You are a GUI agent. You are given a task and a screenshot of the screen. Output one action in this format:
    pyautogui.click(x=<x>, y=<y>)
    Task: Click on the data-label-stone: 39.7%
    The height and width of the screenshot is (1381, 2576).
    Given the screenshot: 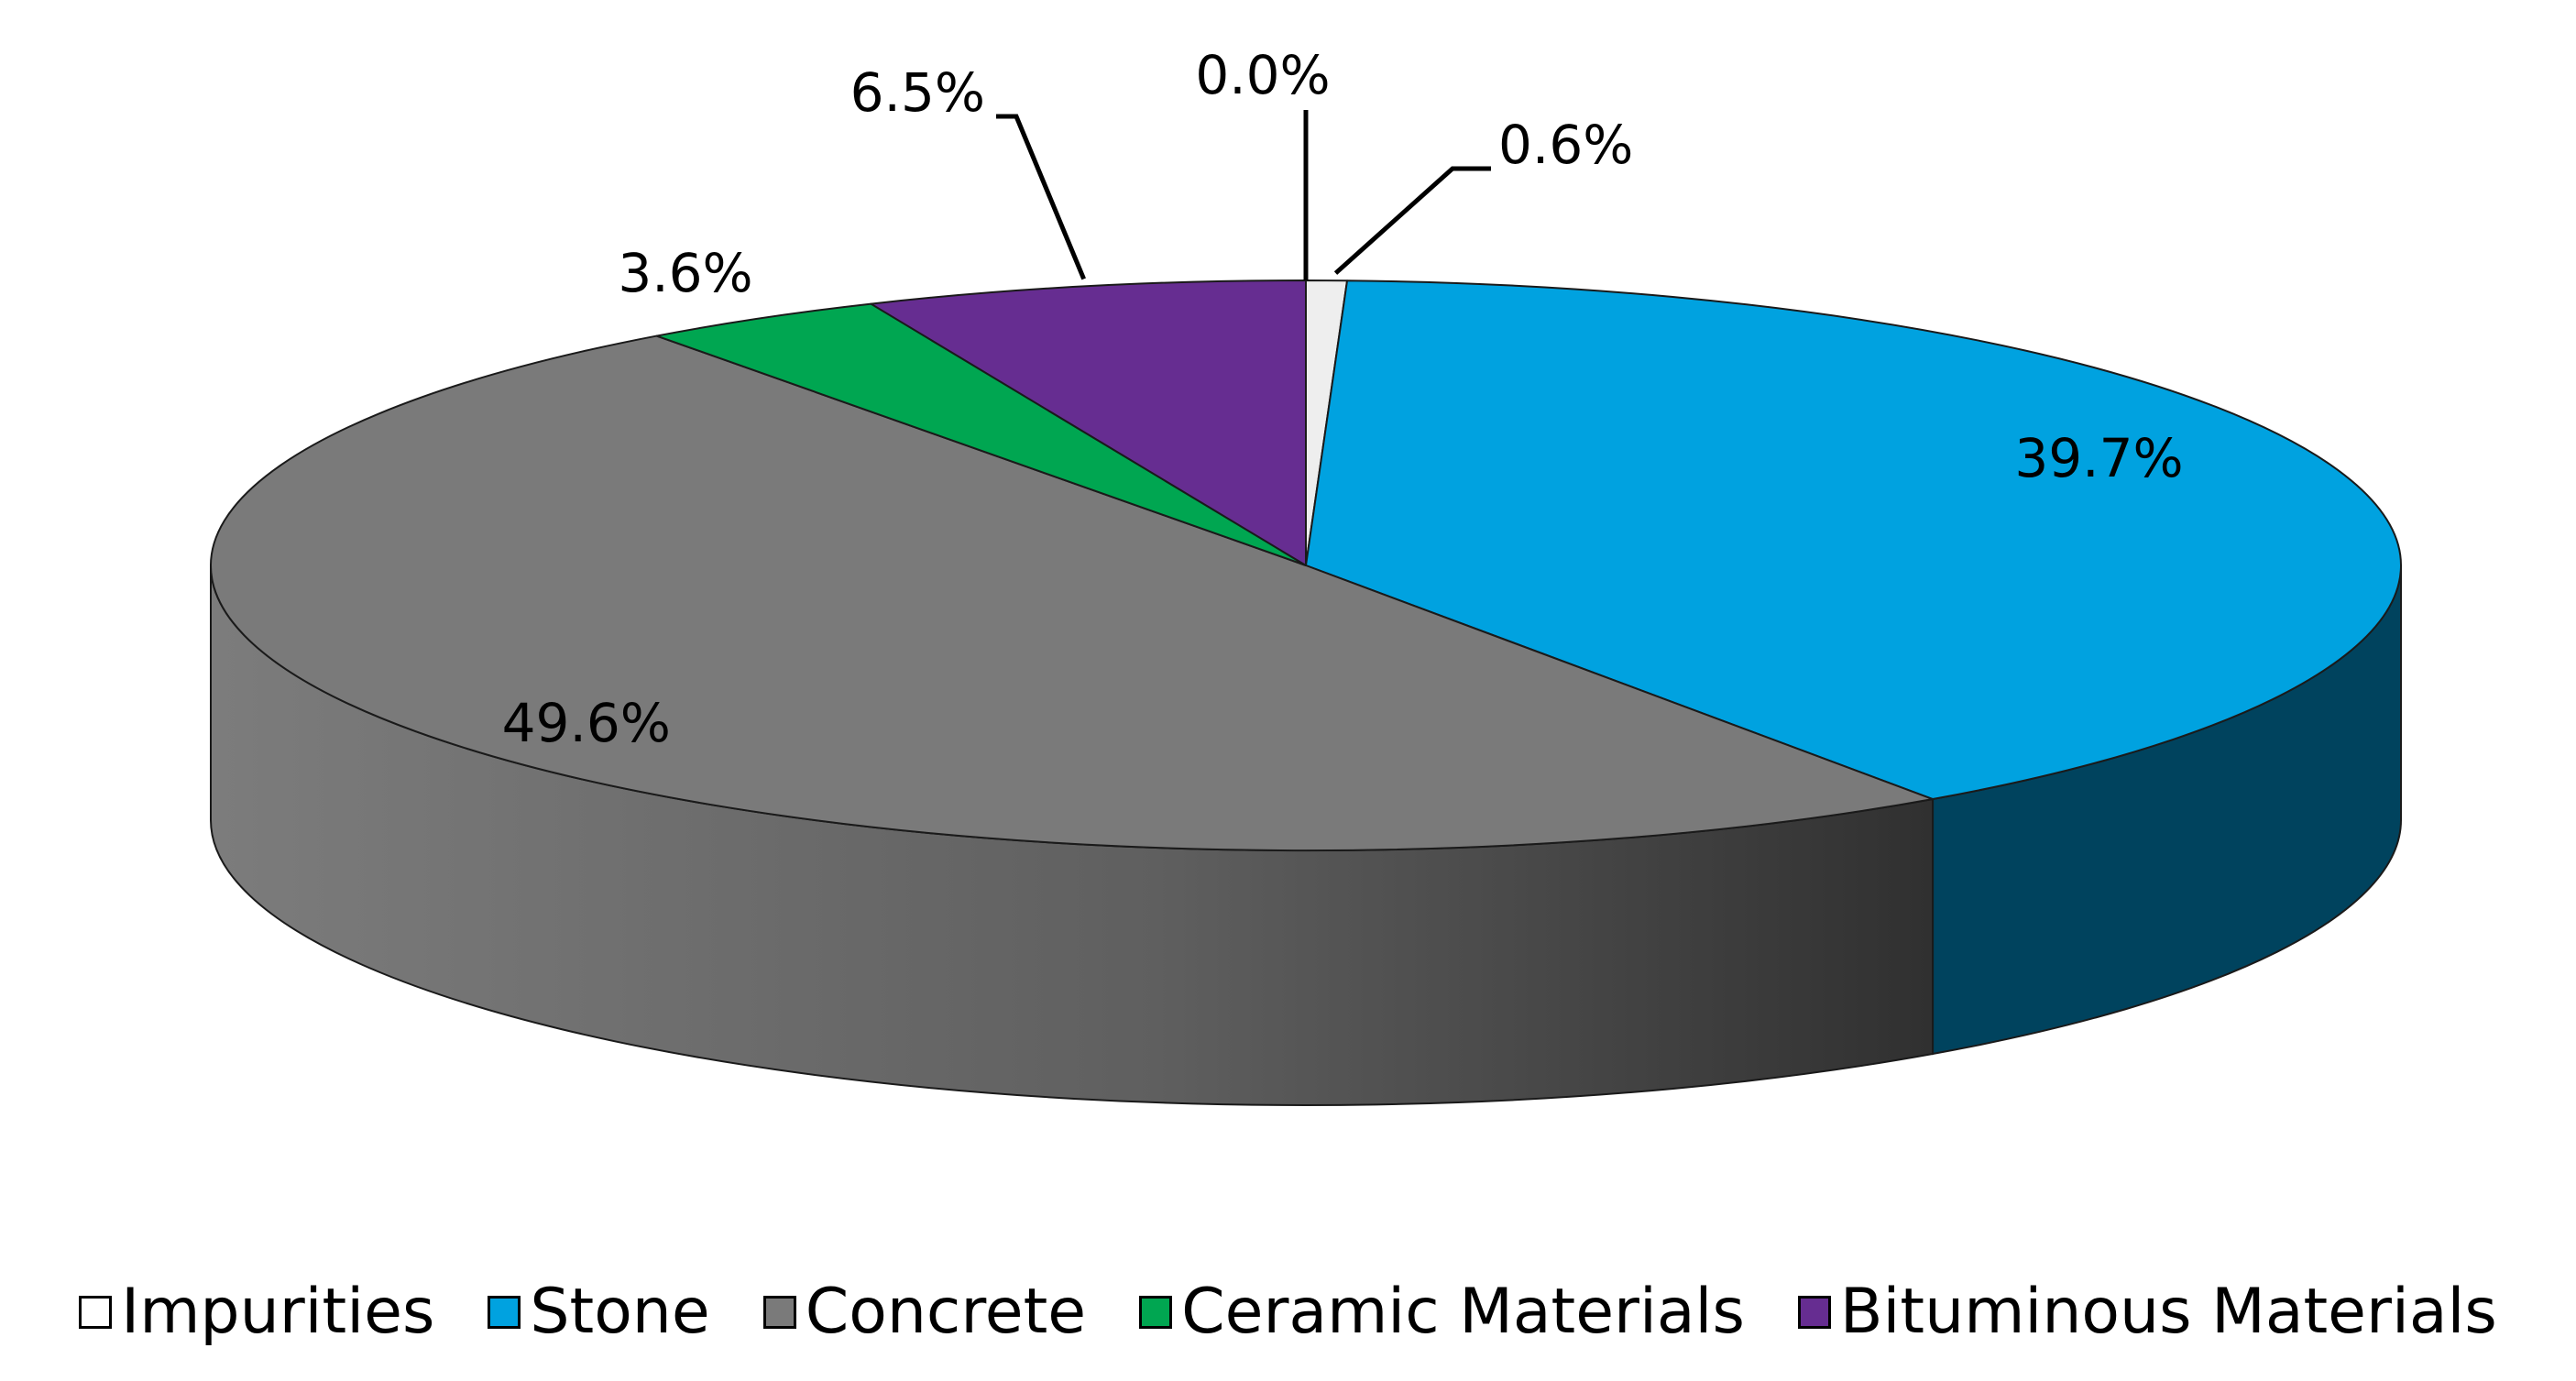 What is the action you would take?
    pyautogui.click(x=2098, y=458)
    